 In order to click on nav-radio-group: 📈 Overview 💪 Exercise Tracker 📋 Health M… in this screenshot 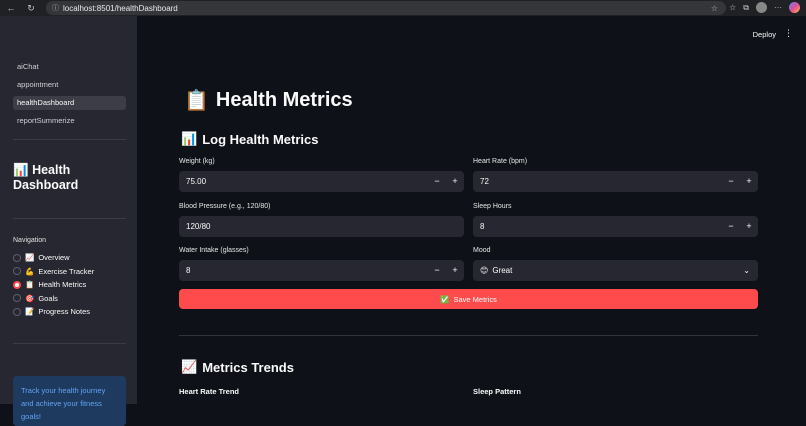, I will do `click(53, 285)`.